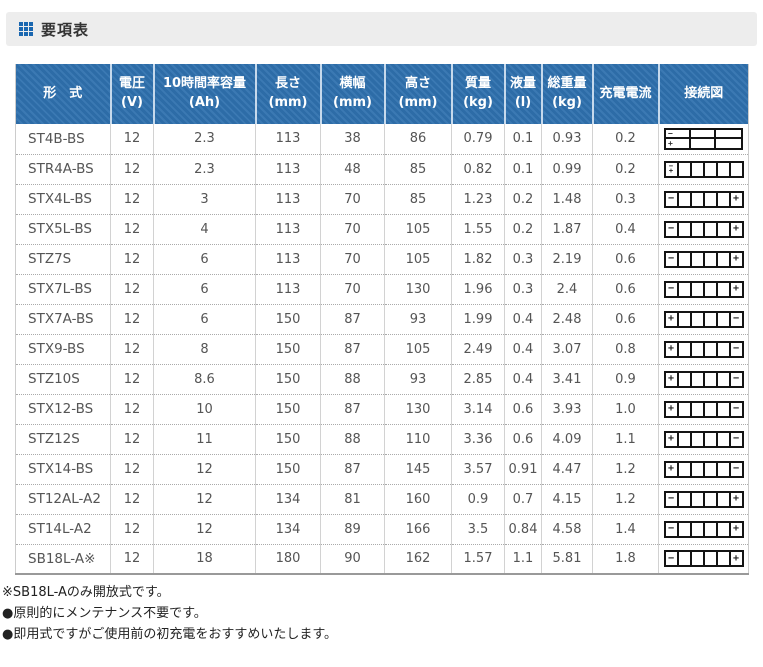  What do you see at coordinates (567, 229) in the screenshot?
I see `total_weight-cell: 1.87` at bounding box center [567, 229].